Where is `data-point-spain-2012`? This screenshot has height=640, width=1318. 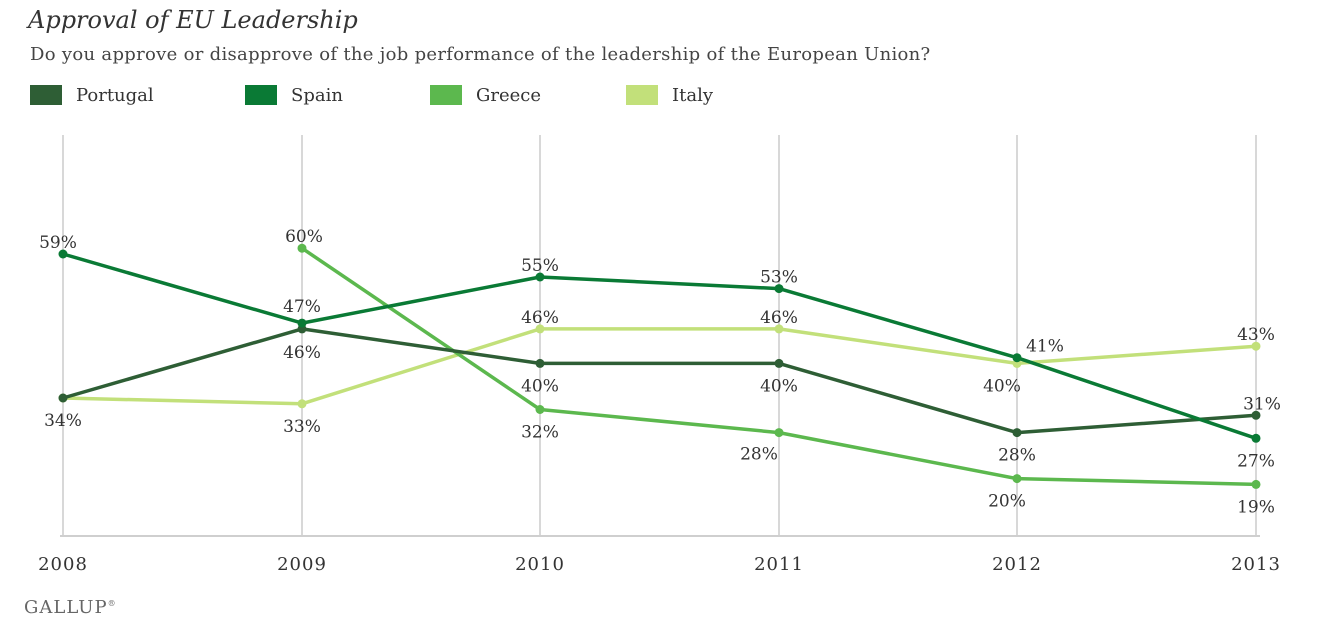
data-point-spain-2012 is located at coordinates (1017, 358).